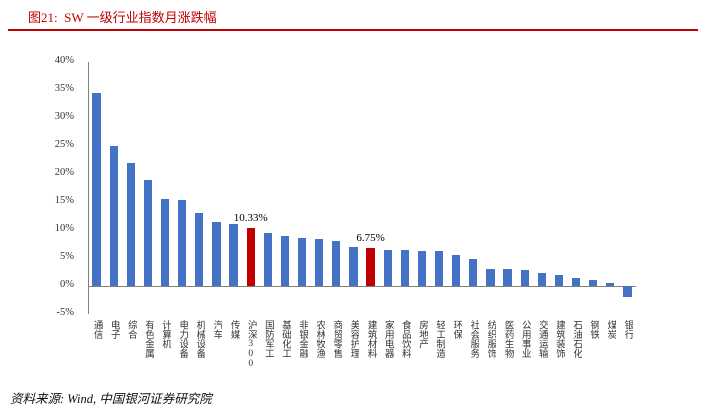  I want to click on y-axis-labels: 40% 35% 30% 25% 20% 15% 10% 5% 0% -5%, so click(40, 186).